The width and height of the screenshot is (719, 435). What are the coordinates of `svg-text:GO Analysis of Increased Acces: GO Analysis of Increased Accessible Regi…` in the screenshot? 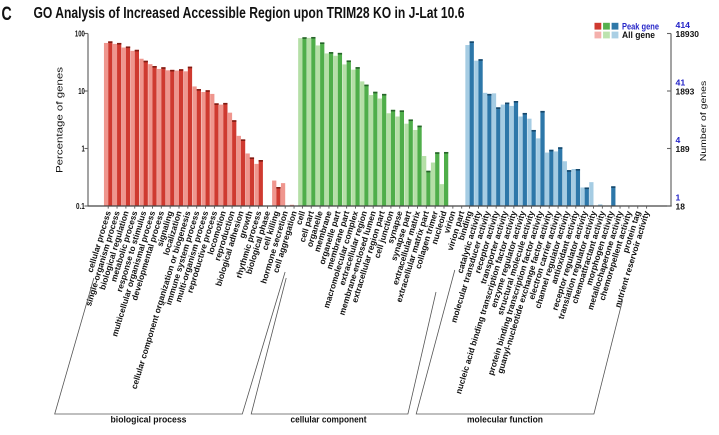 It's located at (249, 13).